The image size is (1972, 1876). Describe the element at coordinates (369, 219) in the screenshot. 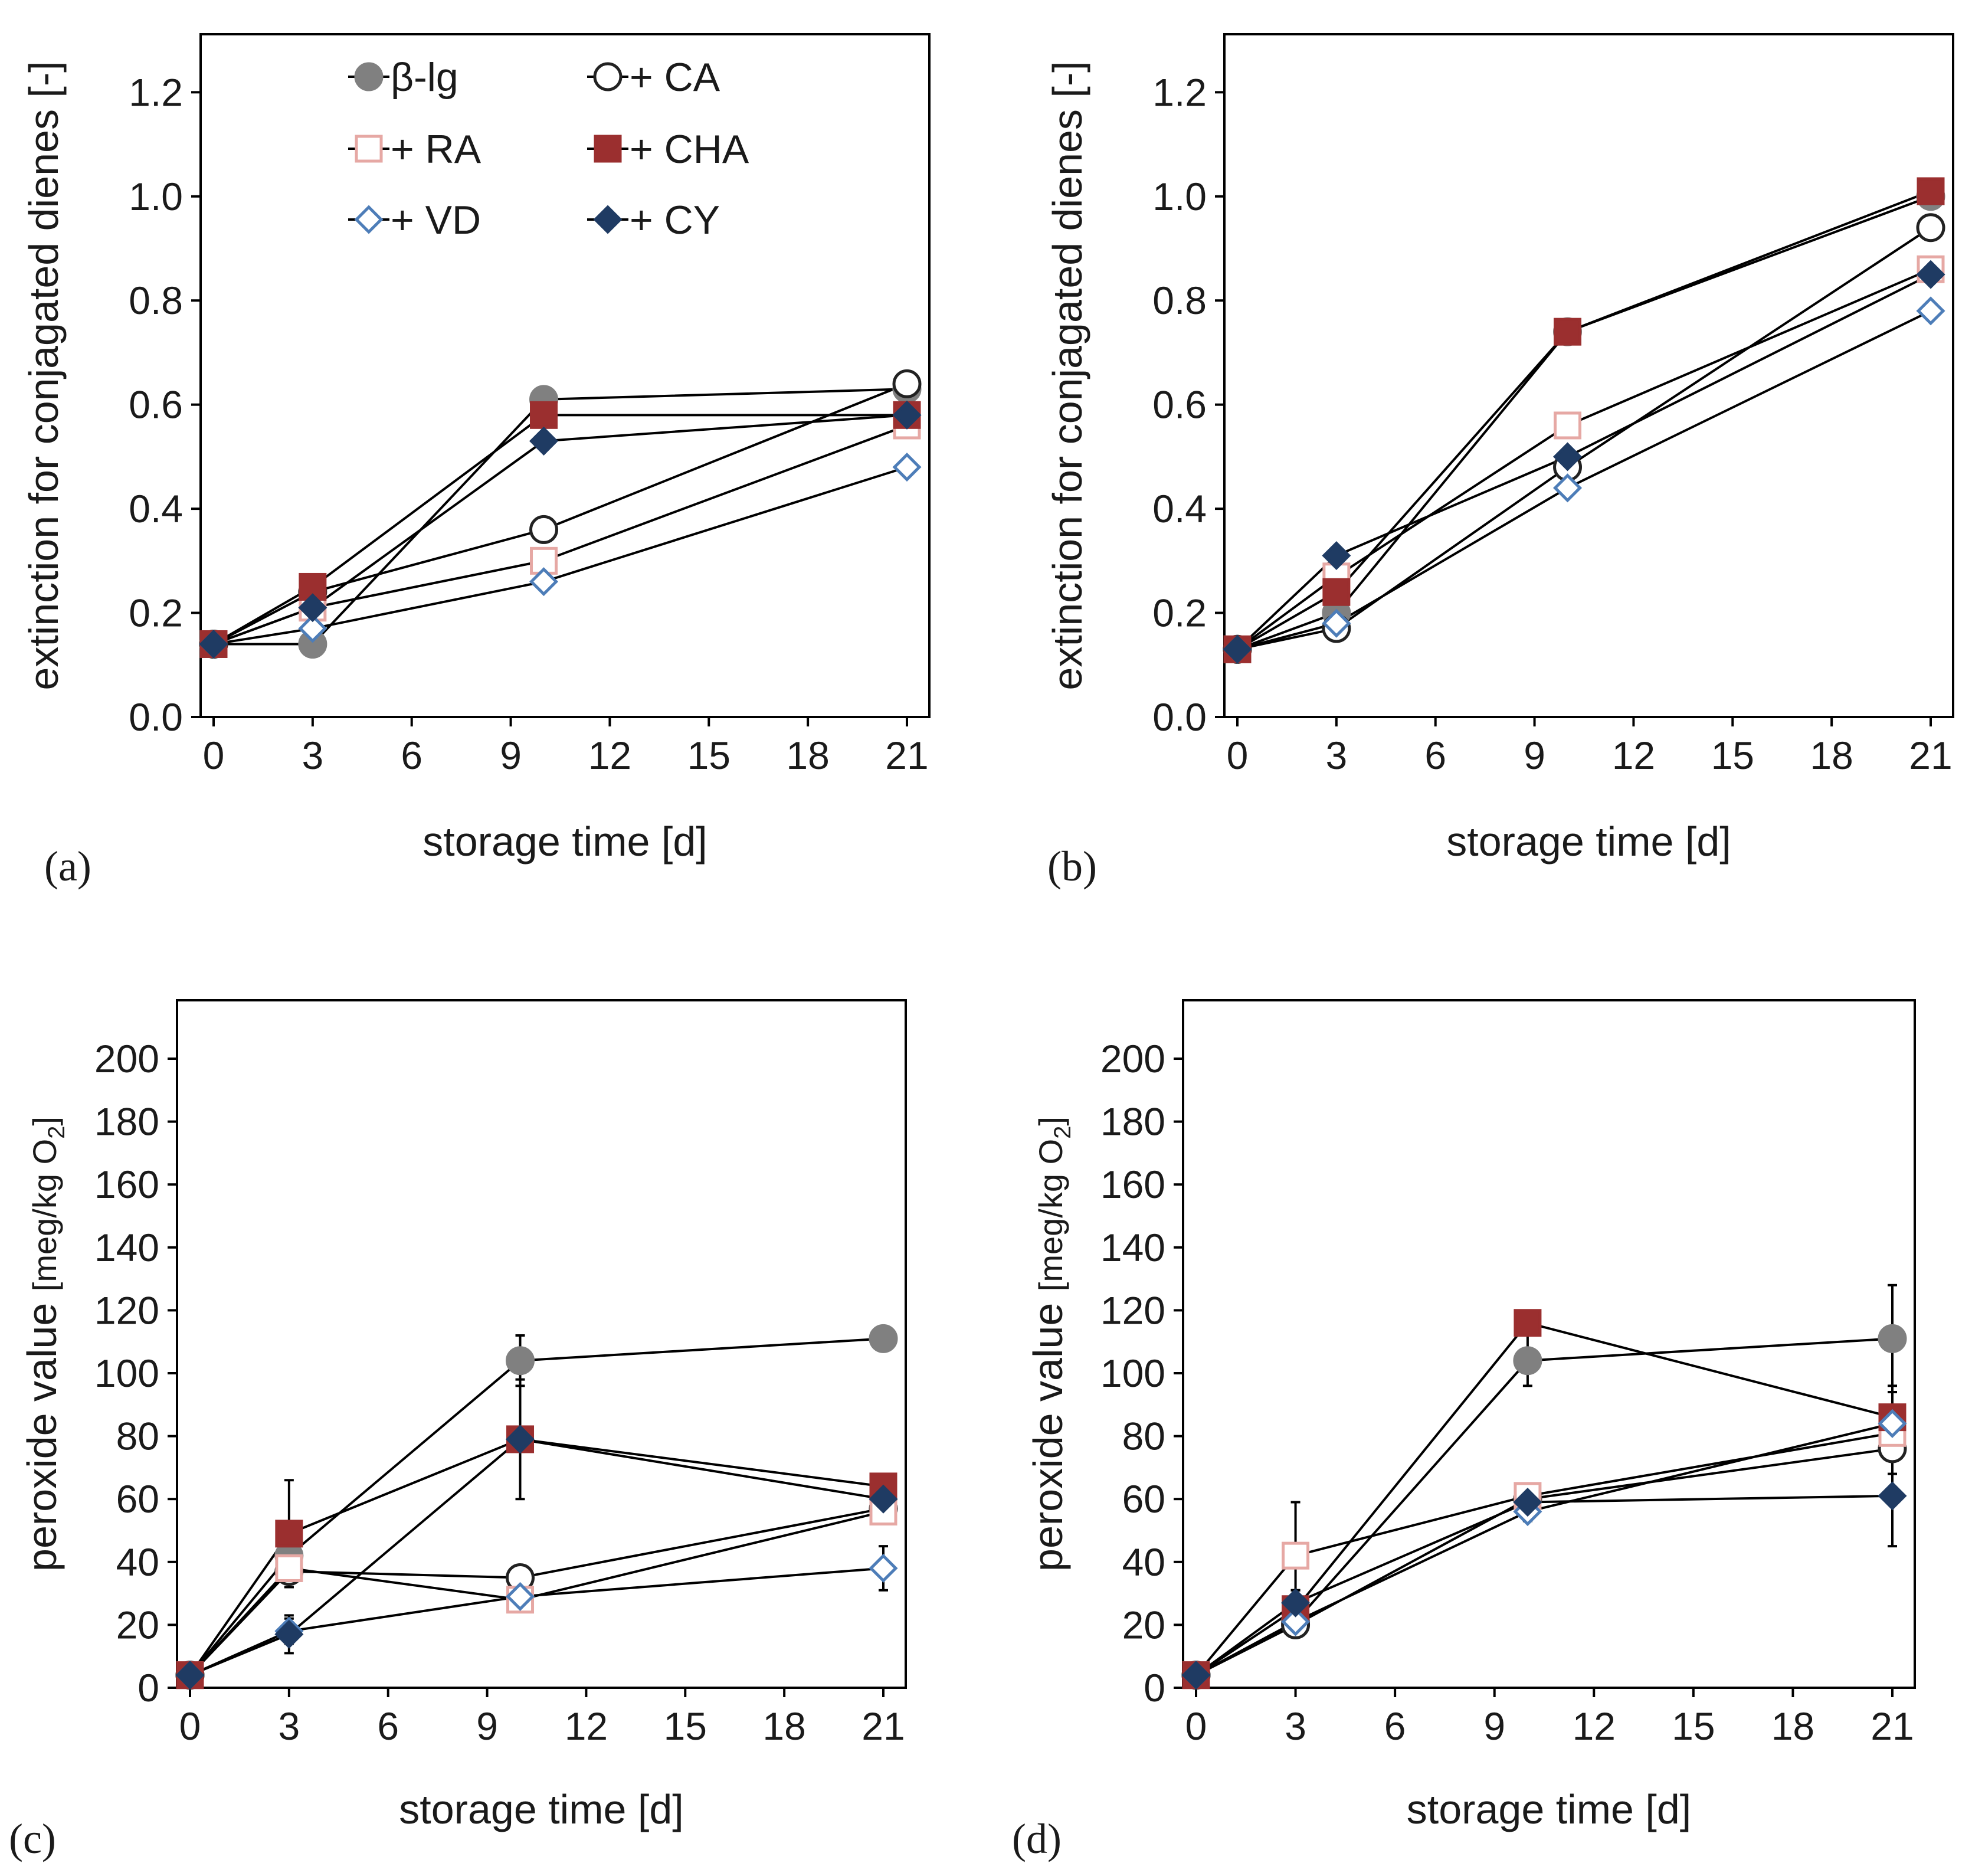

I see `legend-marker-vd` at that location.